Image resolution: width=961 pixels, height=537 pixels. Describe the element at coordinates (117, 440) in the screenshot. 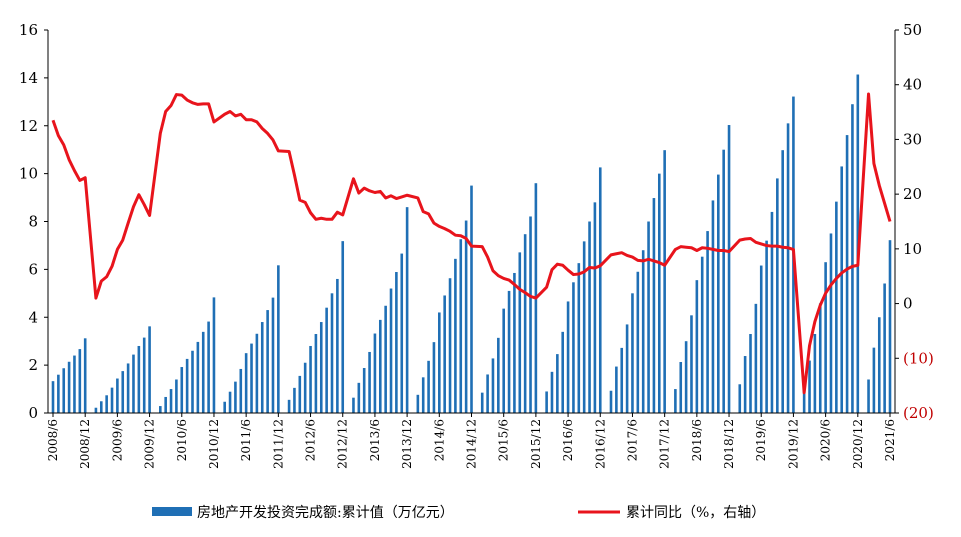

I see `x-tick-label: 2009/6` at that location.